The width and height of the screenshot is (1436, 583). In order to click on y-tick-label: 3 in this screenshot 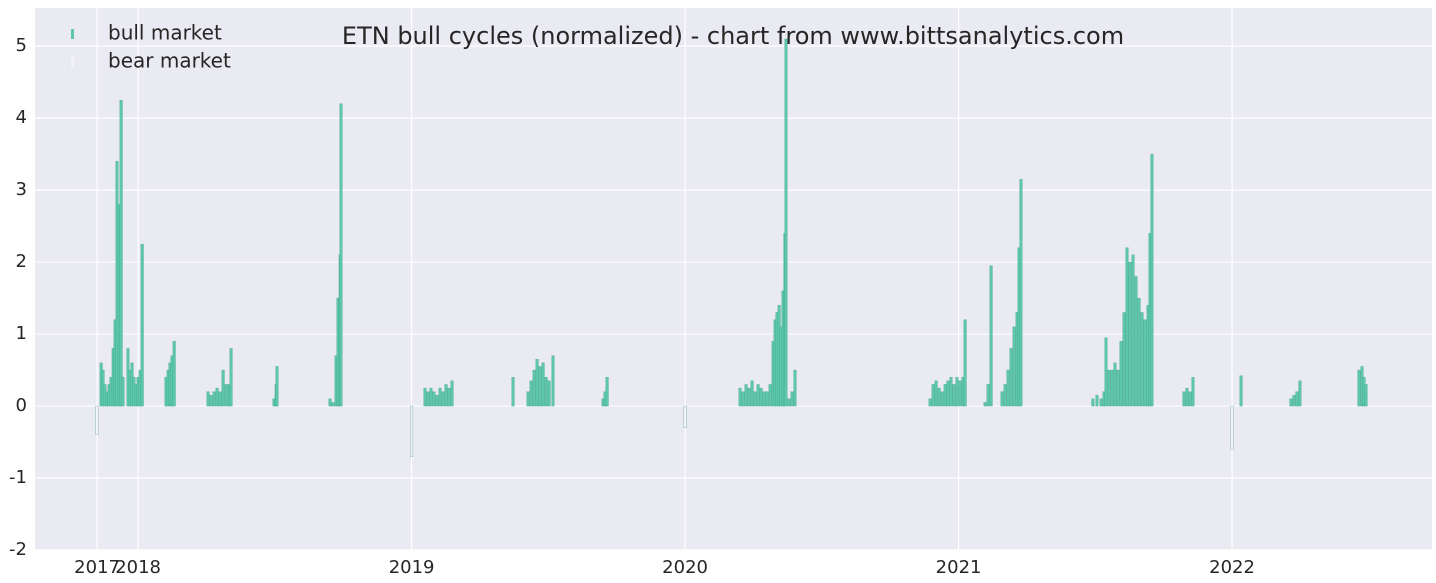, I will do `click(21, 189)`.